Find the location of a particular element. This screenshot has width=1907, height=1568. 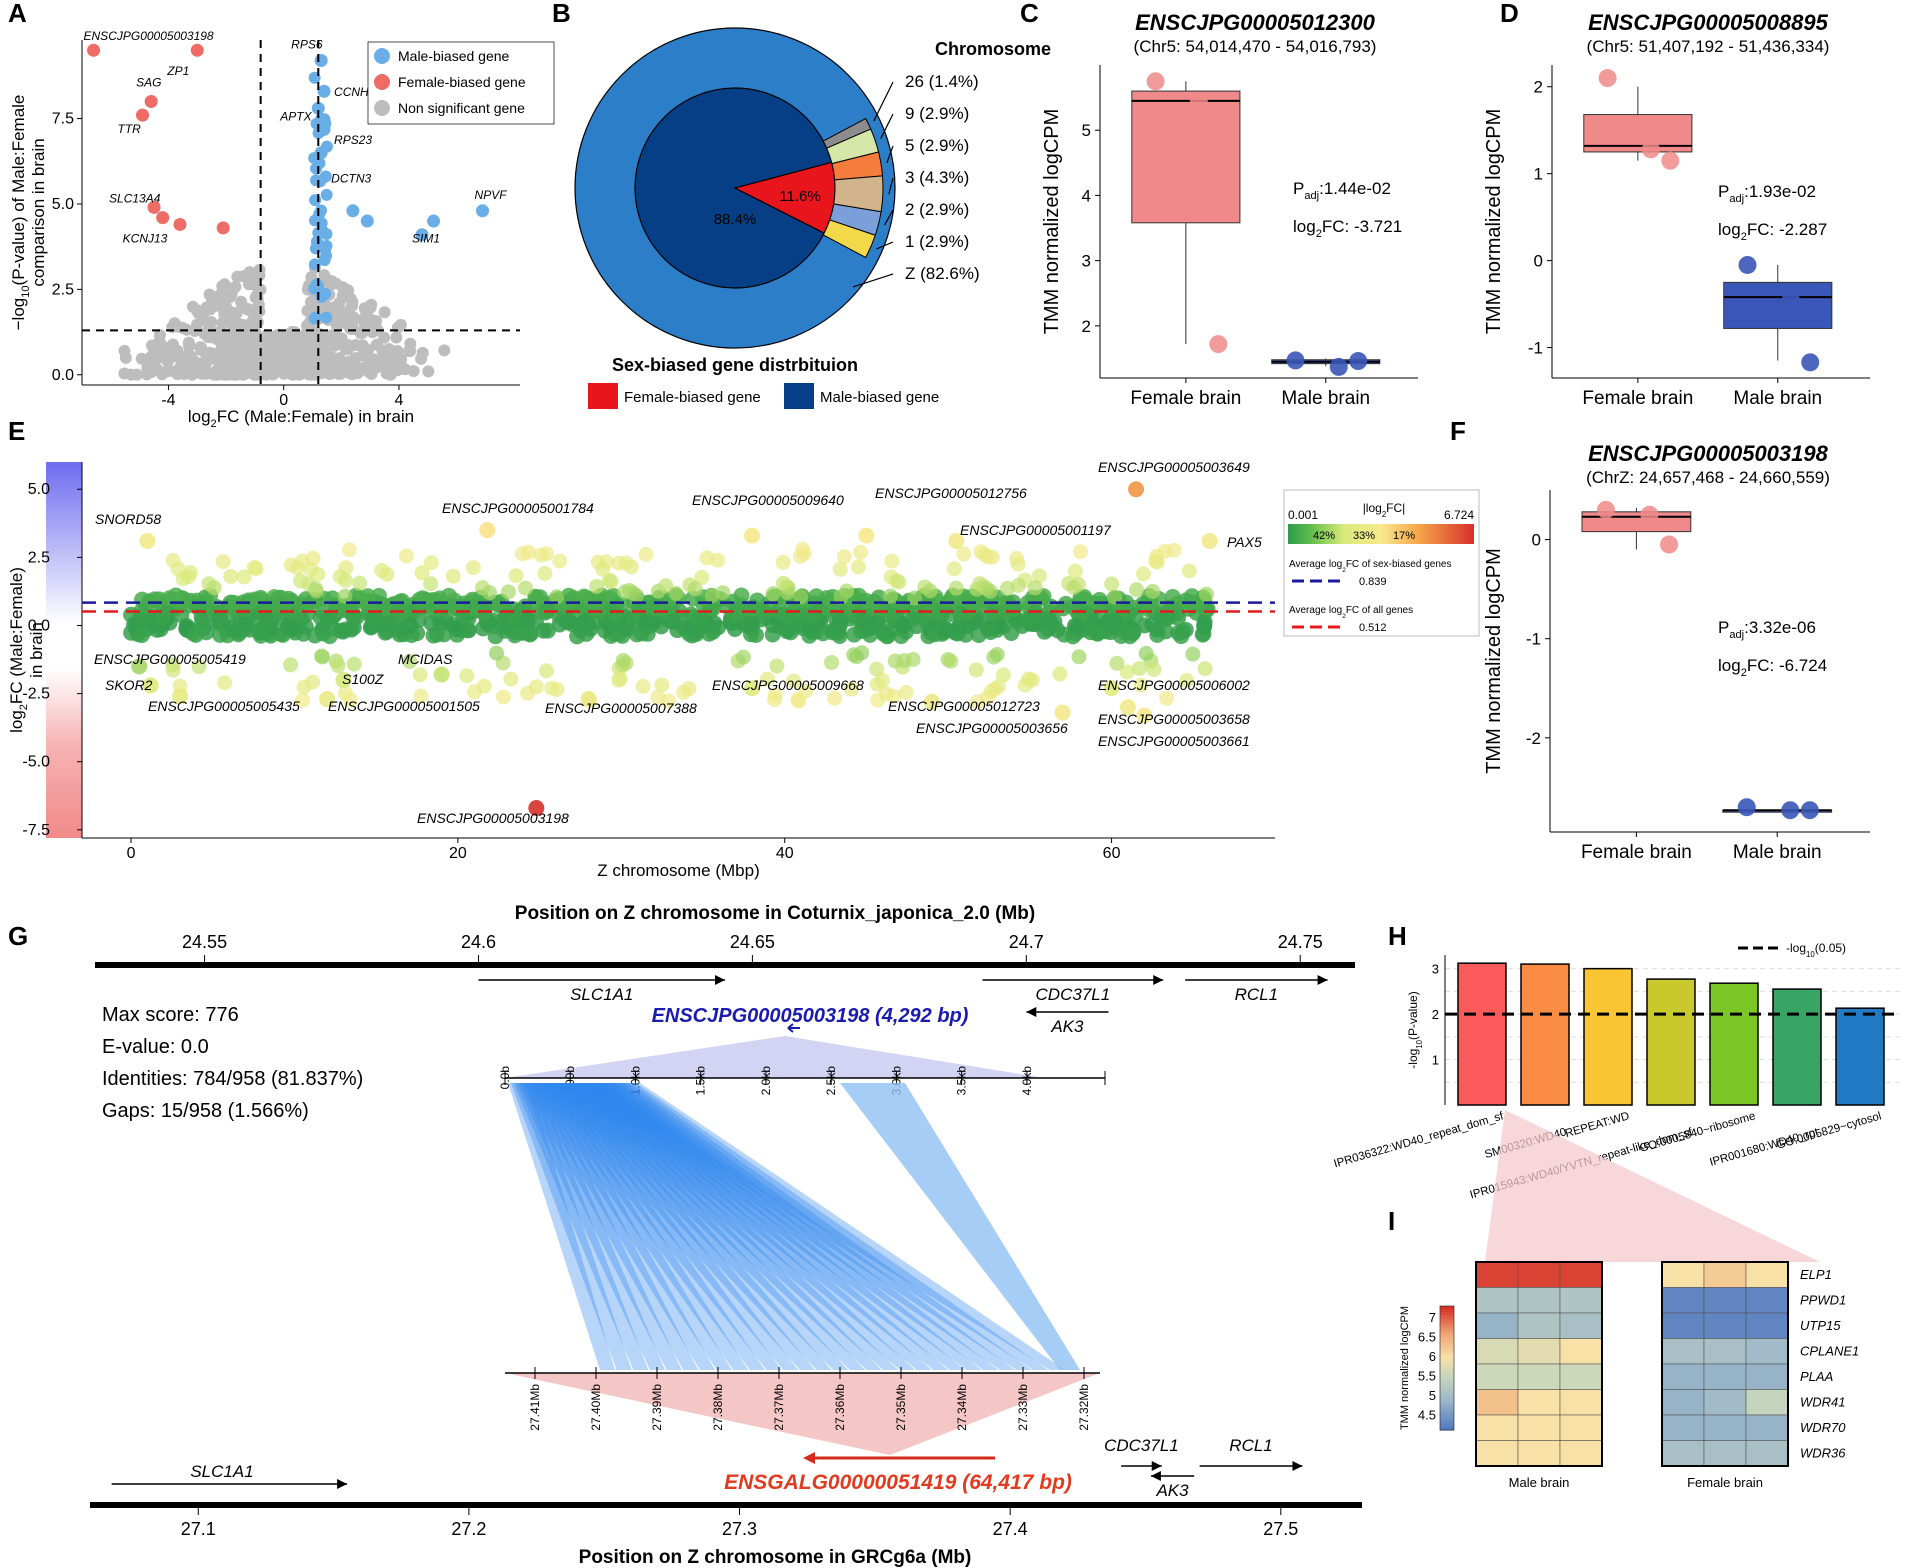

bottom-axis-title: Position on Z chromosome in GRCg6a (Mb) is located at coordinates (775, 1557).